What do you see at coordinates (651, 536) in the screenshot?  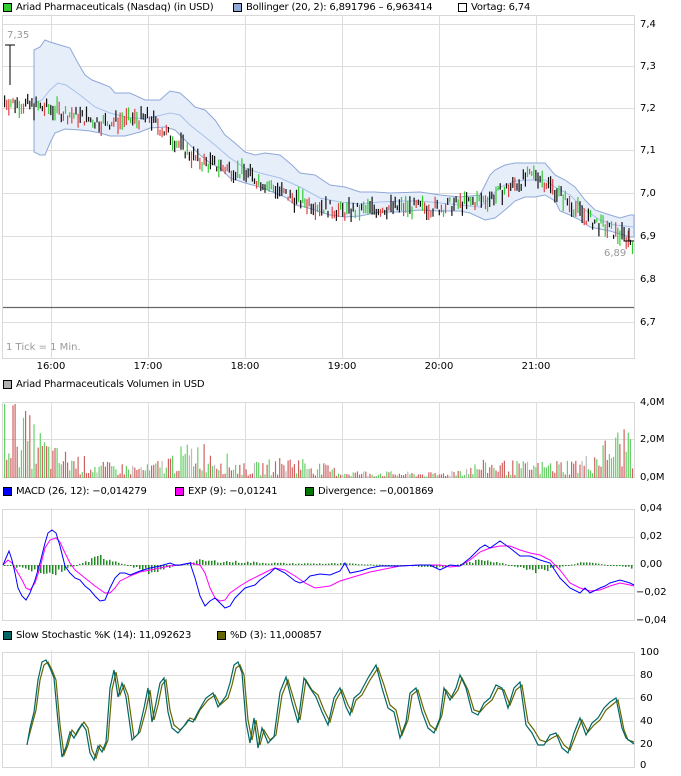 I see `y-tick: 0,02` at bounding box center [651, 536].